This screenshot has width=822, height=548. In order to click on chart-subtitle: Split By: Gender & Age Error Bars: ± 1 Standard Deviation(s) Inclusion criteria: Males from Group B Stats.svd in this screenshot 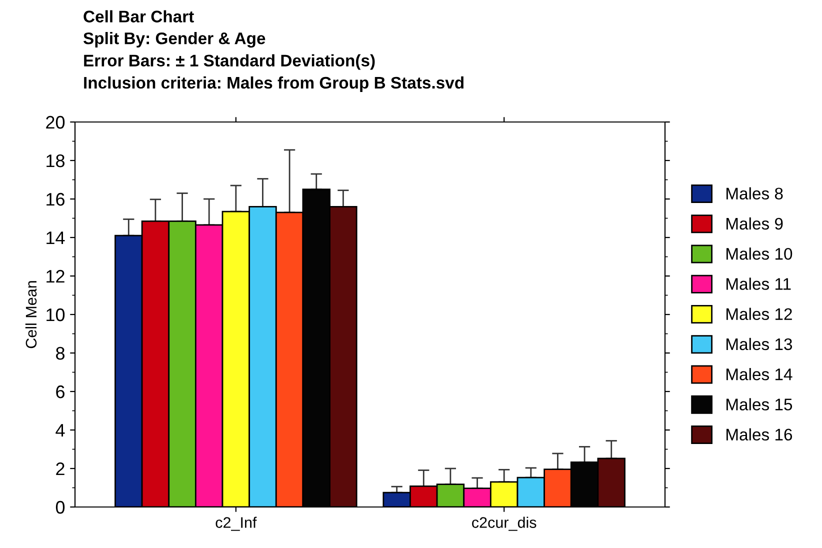, I will do `click(273, 62)`.